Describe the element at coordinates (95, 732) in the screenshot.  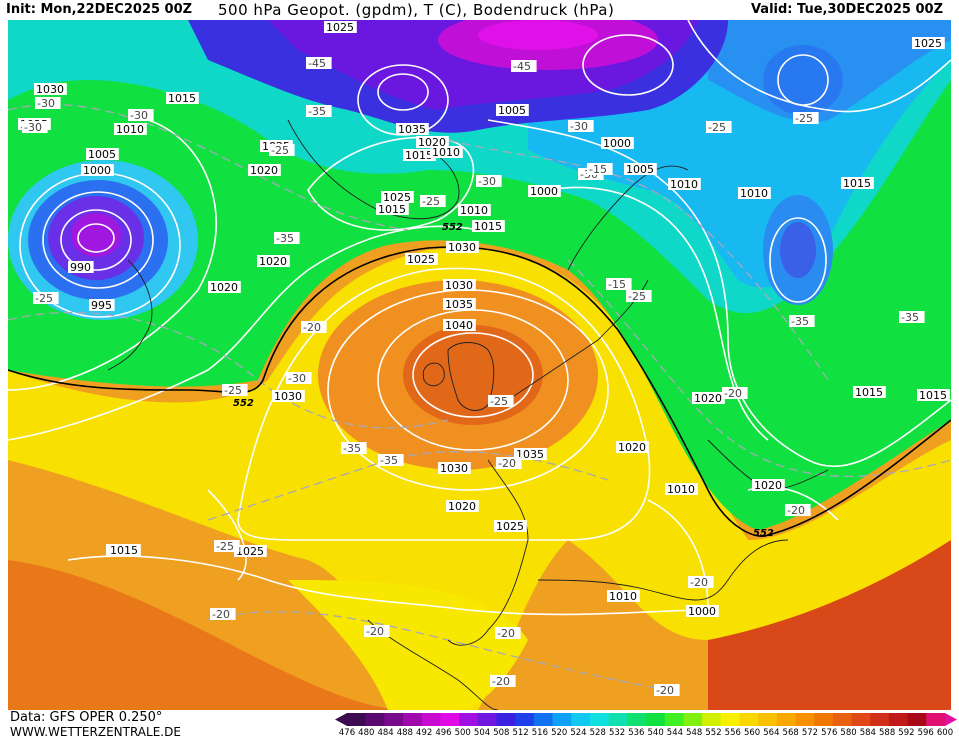
I see `website-label: WWW.WETTERZENTRALE.DE` at that location.